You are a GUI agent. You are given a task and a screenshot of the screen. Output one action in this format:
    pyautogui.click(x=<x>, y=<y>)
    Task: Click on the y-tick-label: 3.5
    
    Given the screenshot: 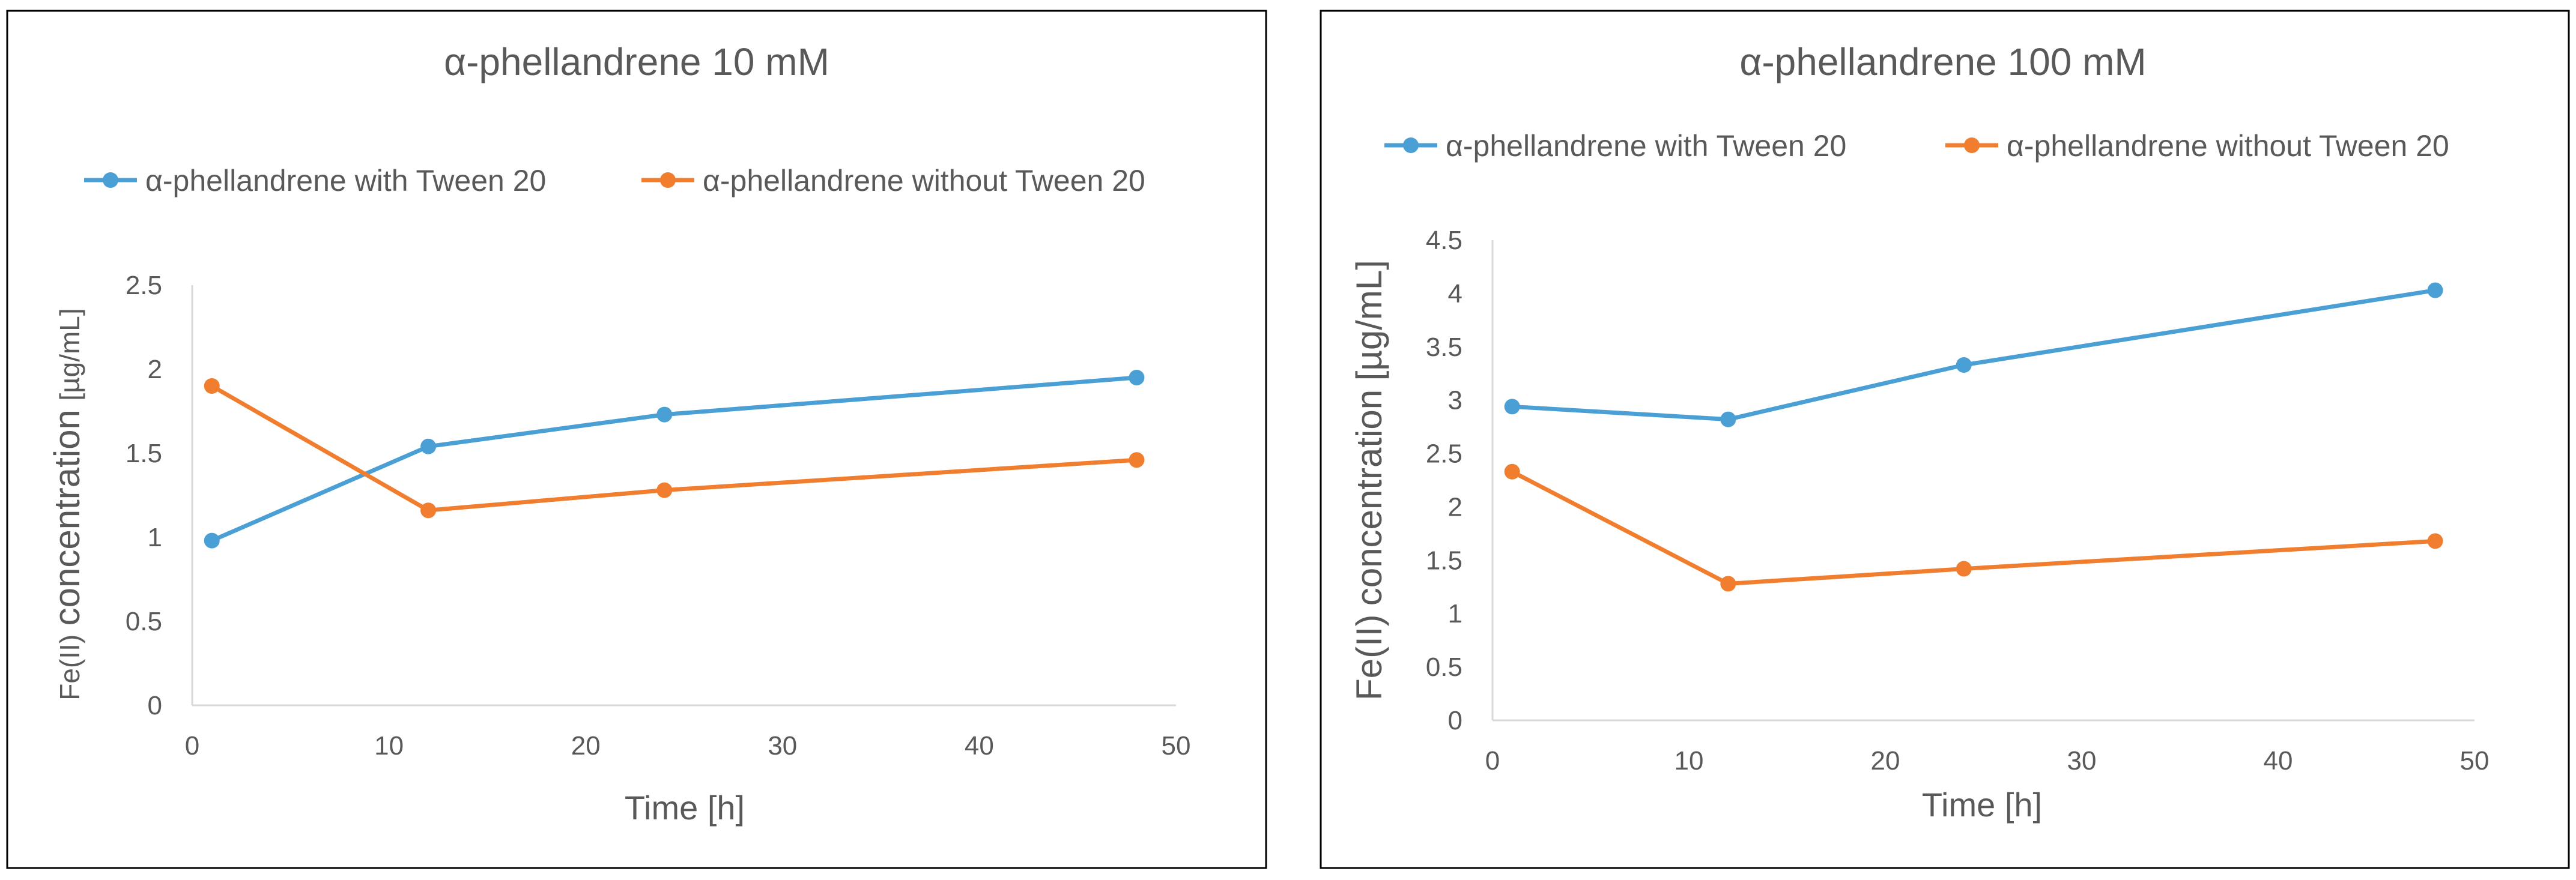 What is the action you would take?
    pyautogui.click(x=1444, y=348)
    